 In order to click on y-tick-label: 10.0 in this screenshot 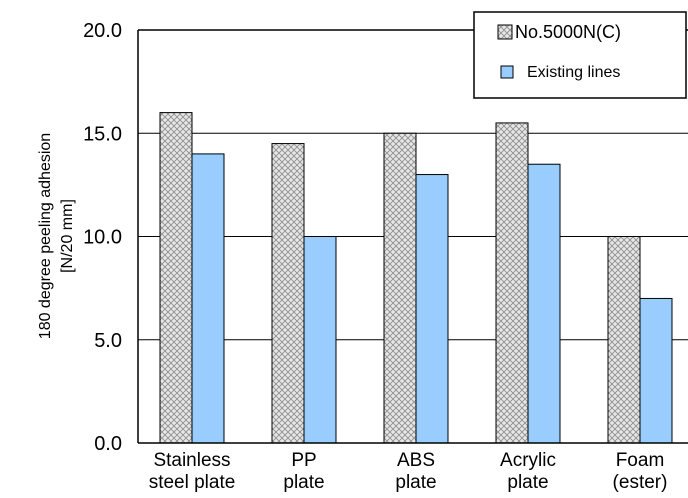, I will do `click(102, 238)`.